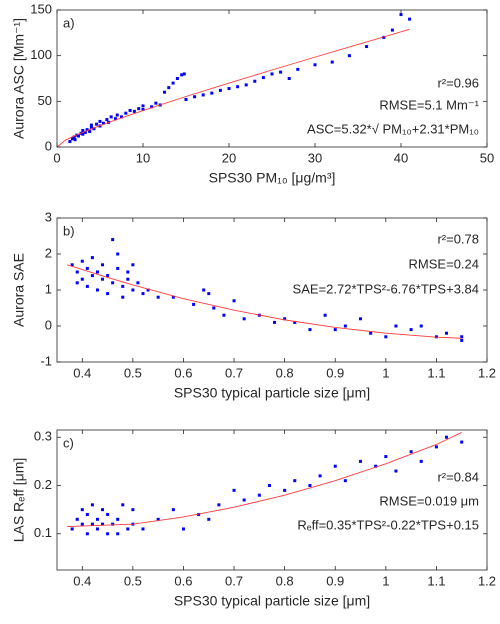 The width and height of the screenshot is (500, 624). I want to click on y-tick-label: 150, so click(41, 8).